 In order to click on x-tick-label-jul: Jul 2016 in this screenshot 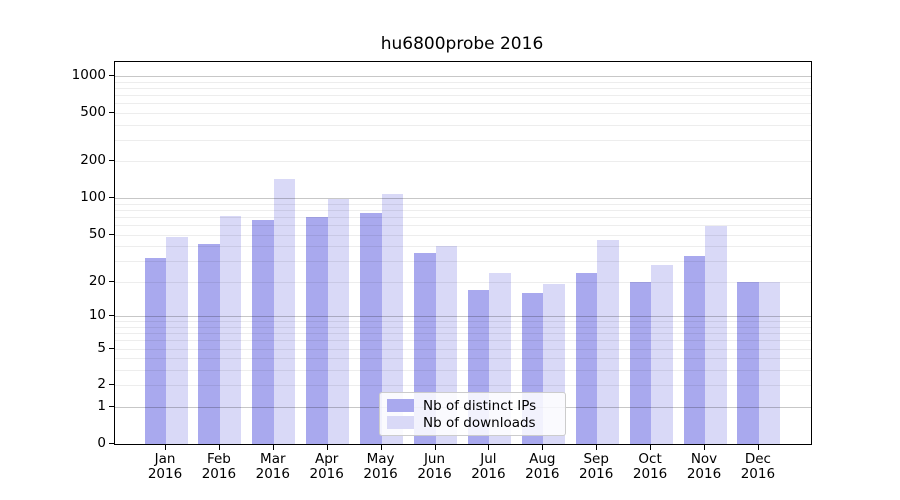, I will do `click(488, 467)`.